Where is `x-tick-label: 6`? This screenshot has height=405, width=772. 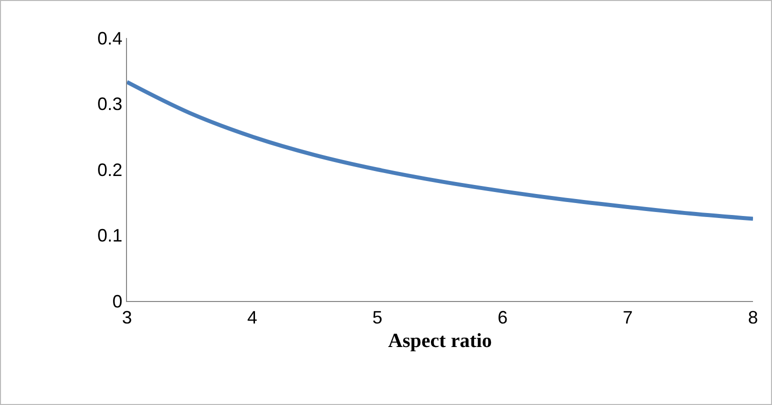 x-tick-label: 6 is located at coordinates (503, 318).